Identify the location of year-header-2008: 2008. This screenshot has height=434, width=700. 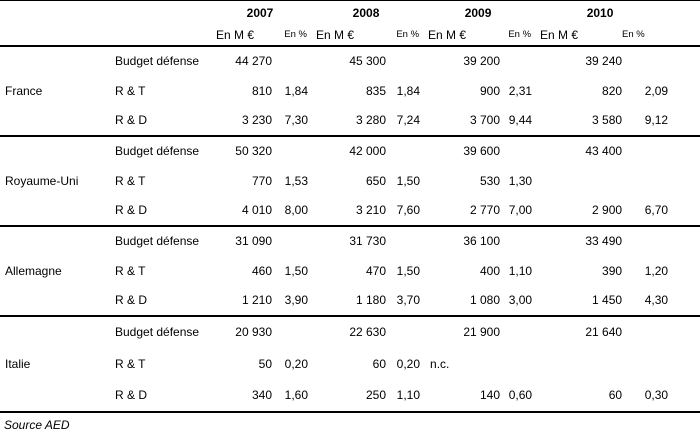
(366, 12).